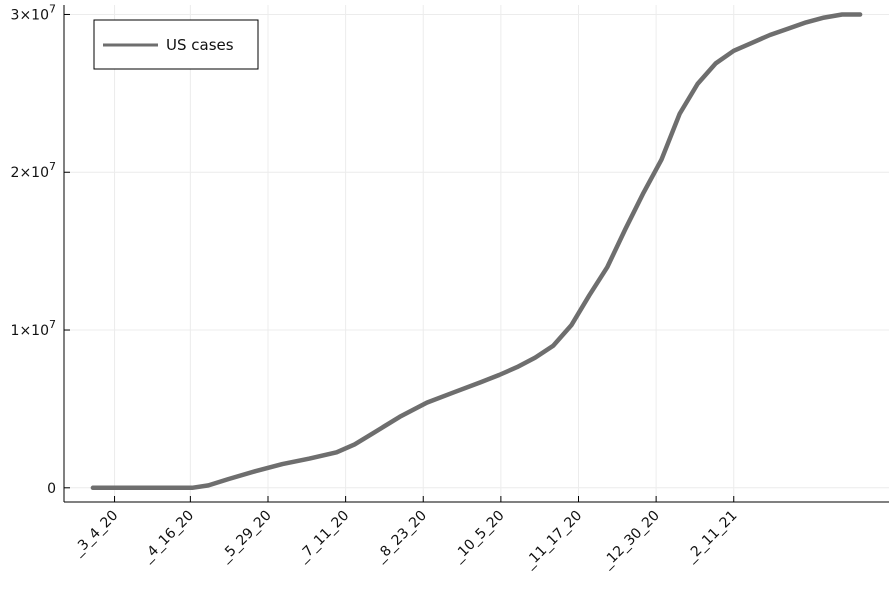  I want to click on x-tick-label: _7_11_20, so click(323, 537).